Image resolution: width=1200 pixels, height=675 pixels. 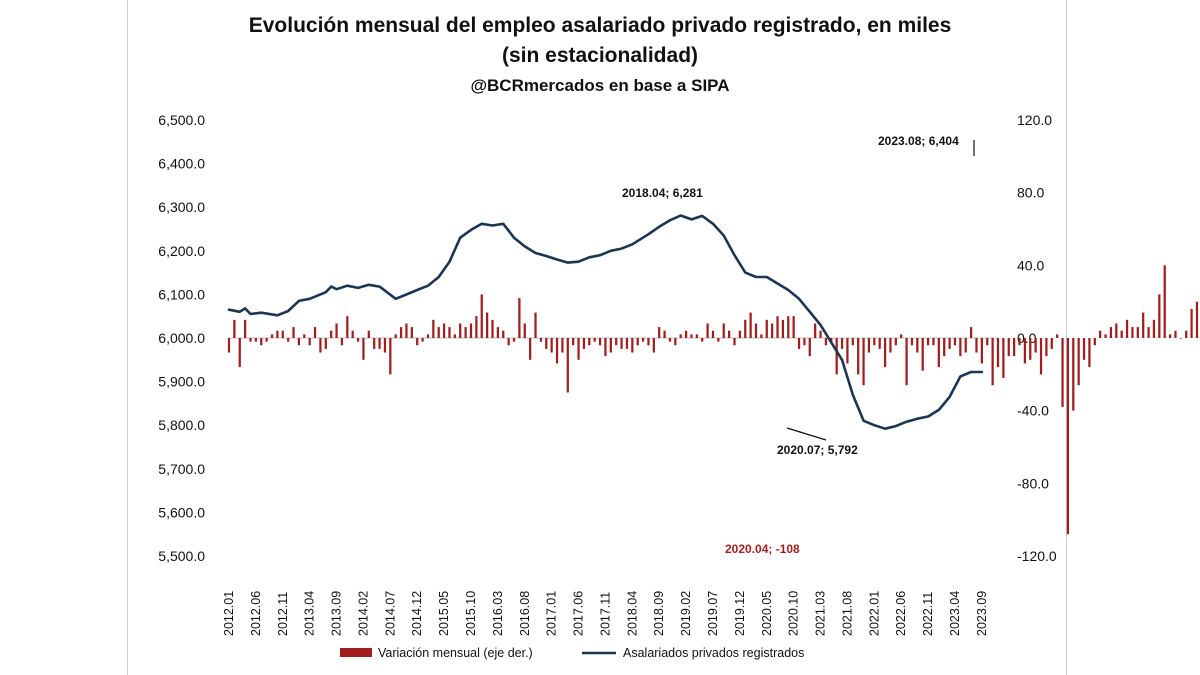 I want to click on x-tick-label: 2013.04, so click(x=310, y=613).